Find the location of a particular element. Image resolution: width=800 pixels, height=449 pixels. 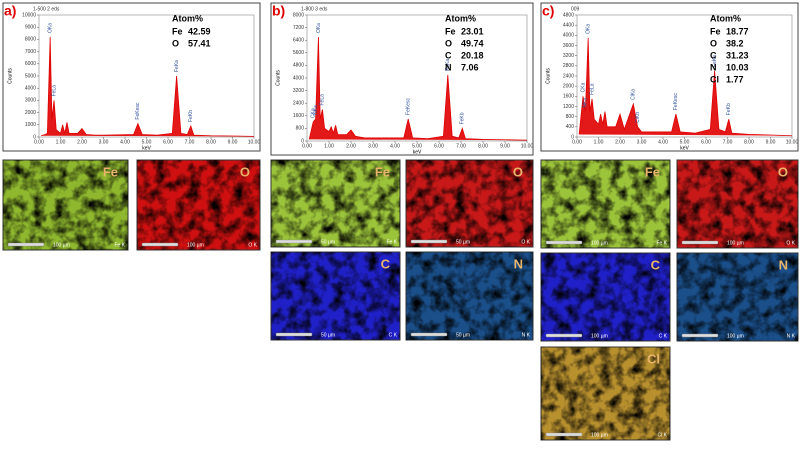

composition-value: 1.77 is located at coordinates (735, 79).